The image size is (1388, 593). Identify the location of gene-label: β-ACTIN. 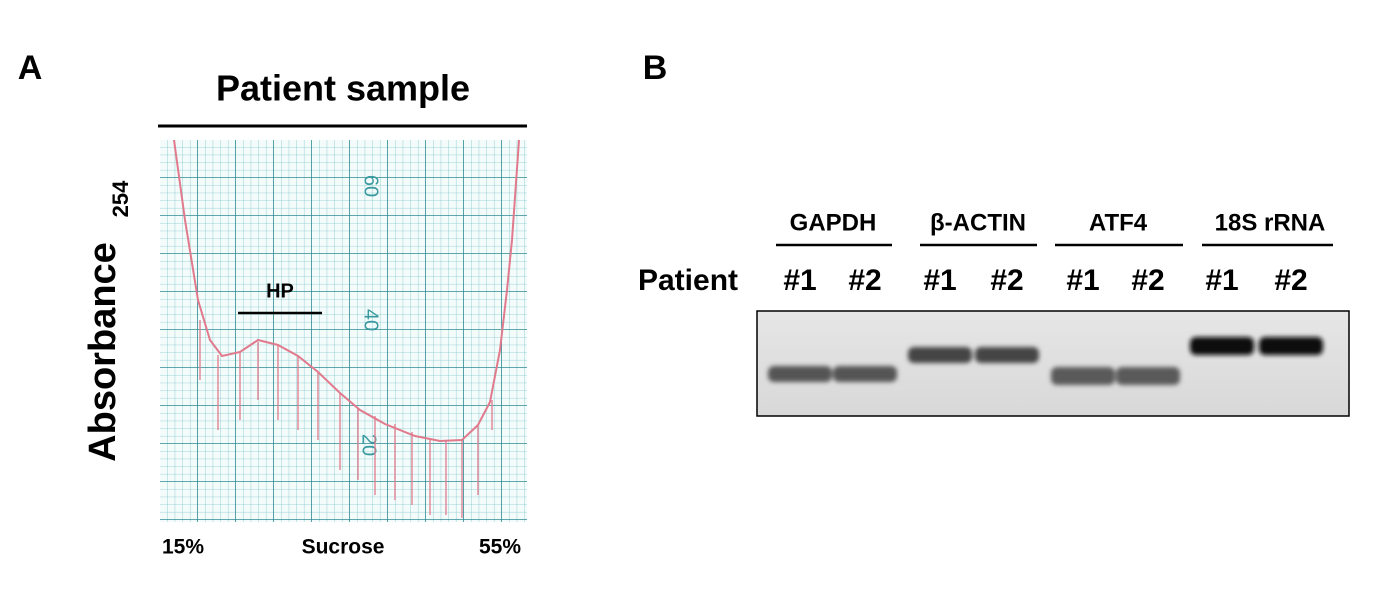
(978, 222).